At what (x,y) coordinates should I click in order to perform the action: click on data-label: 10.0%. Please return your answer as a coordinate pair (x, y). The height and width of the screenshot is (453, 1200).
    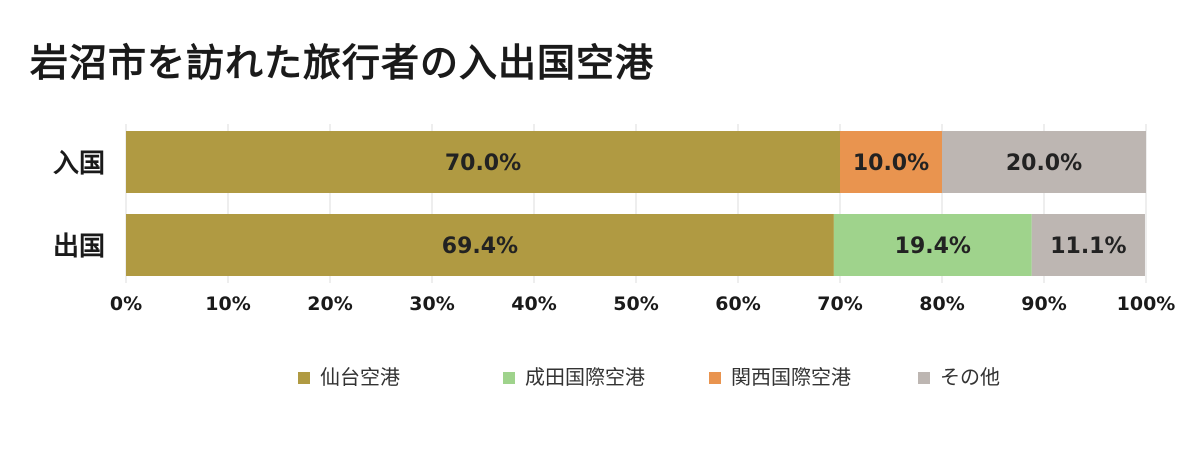
    Looking at the image, I should click on (891, 163).